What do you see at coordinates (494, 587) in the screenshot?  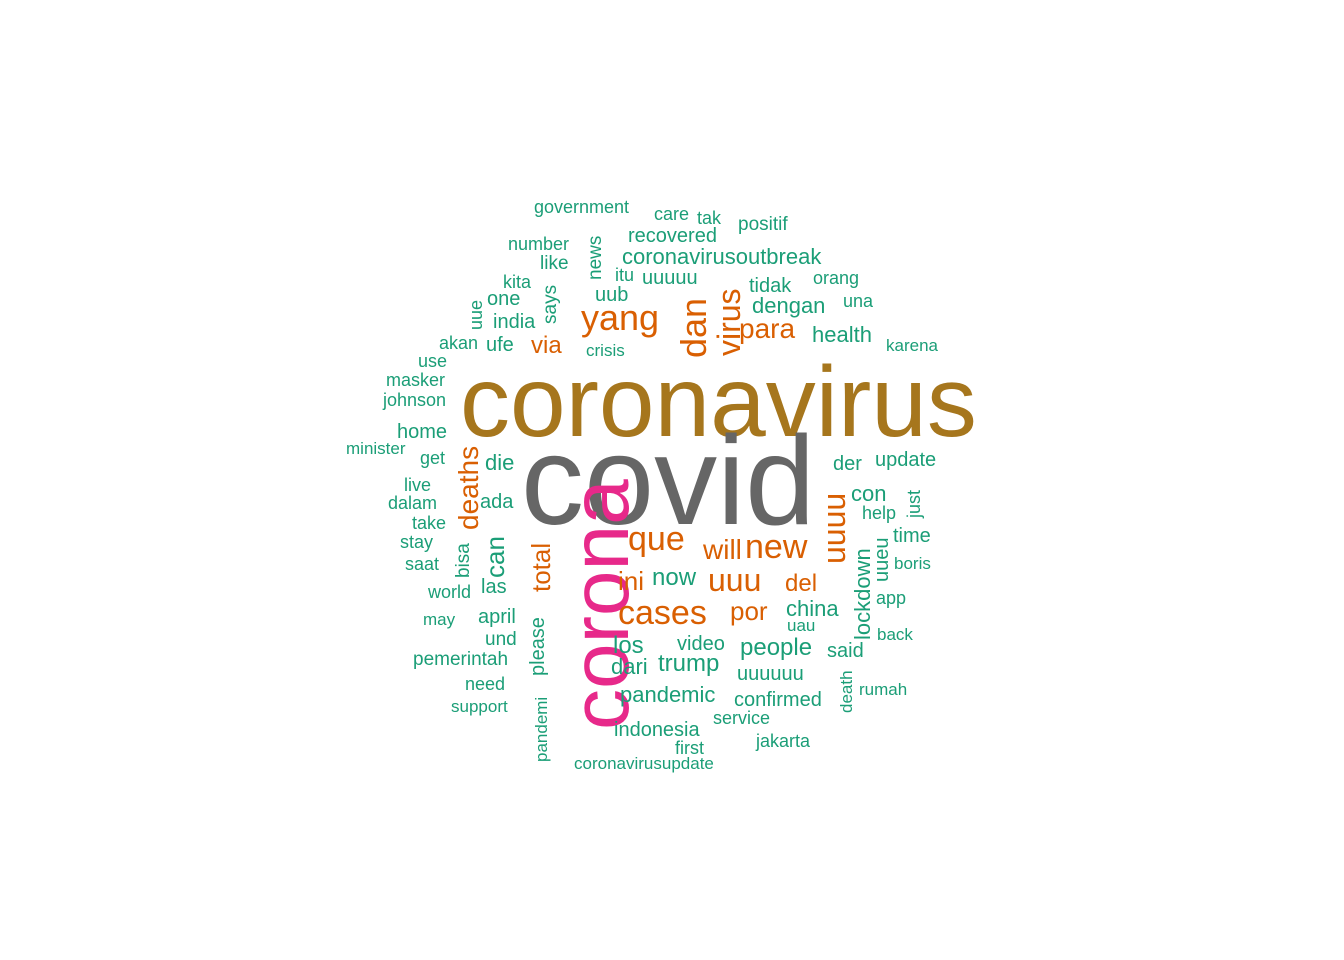 I see `word-las: las` at bounding box center [494, 587].